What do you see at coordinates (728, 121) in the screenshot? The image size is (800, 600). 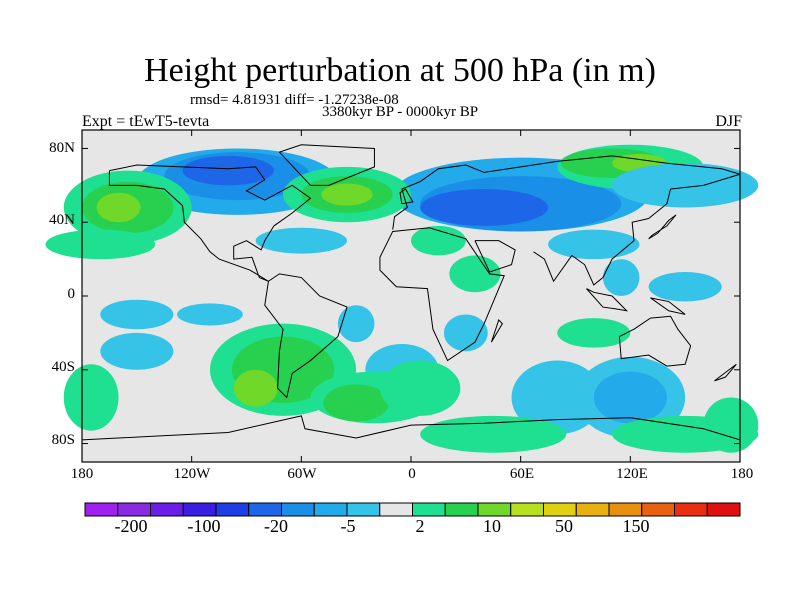 I see `season-label: DJF` at bounding box center [728, 121].